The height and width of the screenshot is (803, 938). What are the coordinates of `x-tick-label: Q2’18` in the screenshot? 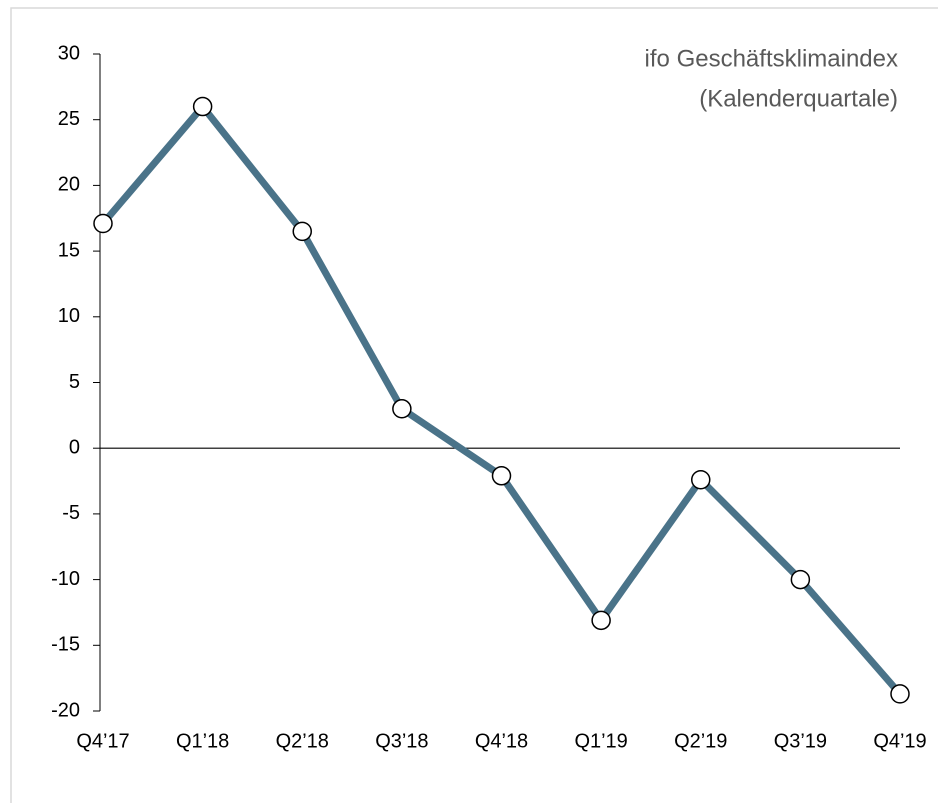 It's located at (302, 741).